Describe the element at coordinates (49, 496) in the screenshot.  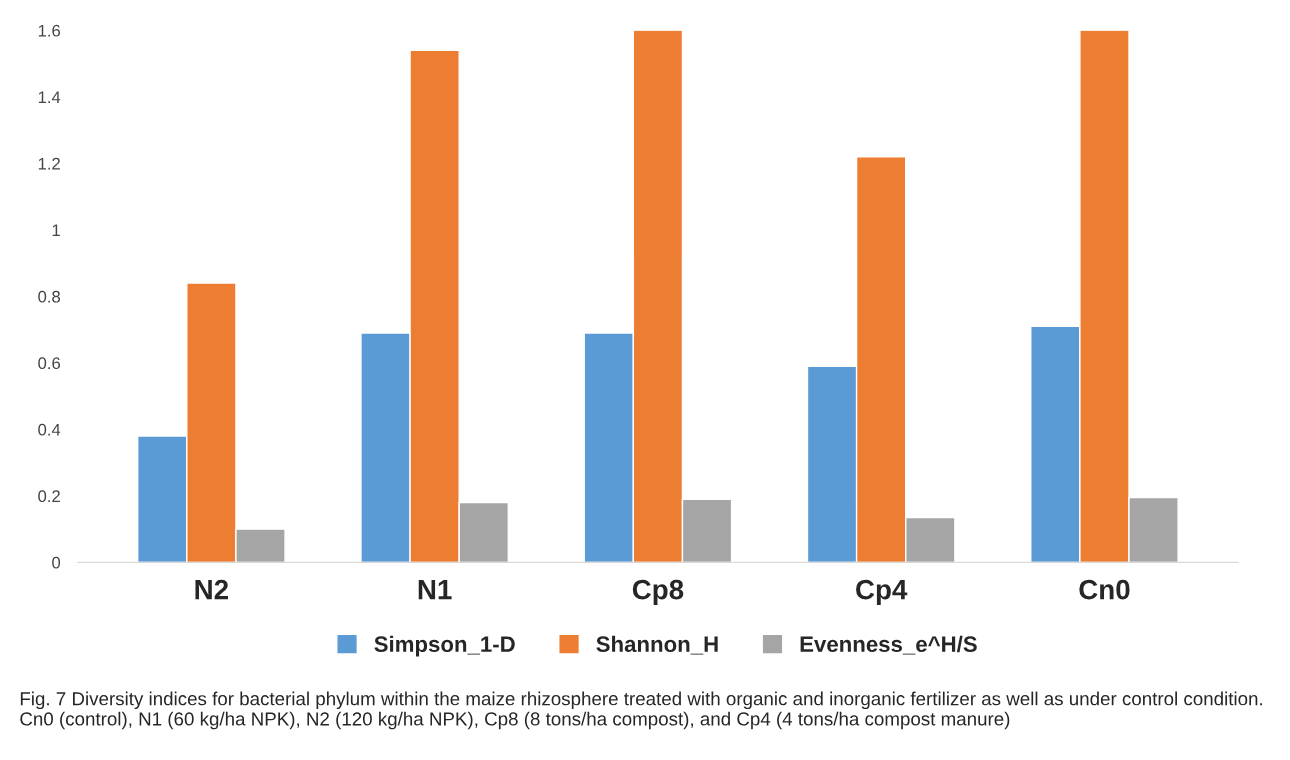
I see `y-tick-label: 0.2` at that location.